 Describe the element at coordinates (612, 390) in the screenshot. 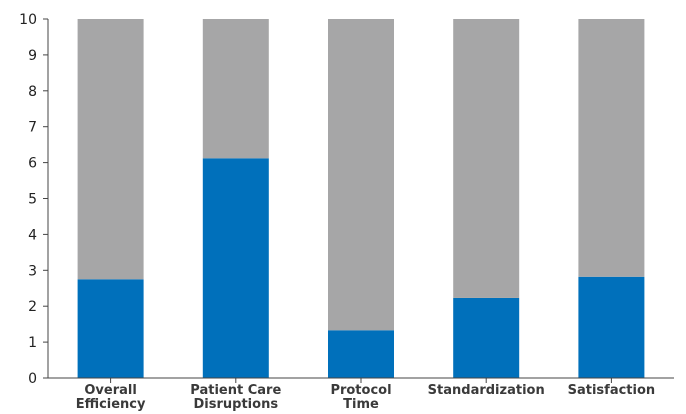

I see `x-category-label: Satisfaction` at that location.